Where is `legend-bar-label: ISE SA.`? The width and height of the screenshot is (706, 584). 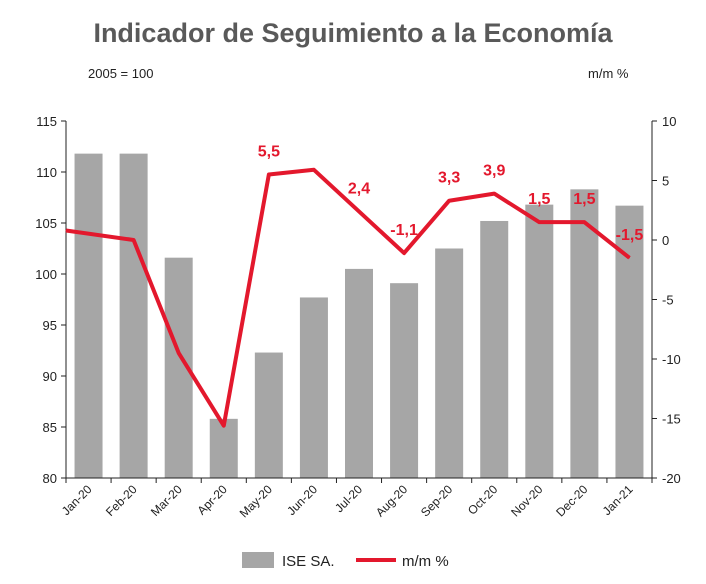
legend-bar-label: ISE SA. is located at coordinates (308, 561).